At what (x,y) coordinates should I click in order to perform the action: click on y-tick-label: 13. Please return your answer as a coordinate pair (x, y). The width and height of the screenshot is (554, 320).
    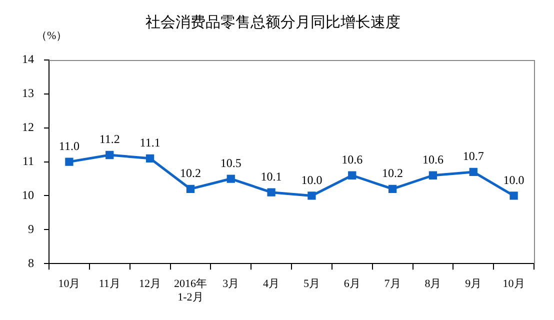
    Looking at the image, I should click on (28, 93).